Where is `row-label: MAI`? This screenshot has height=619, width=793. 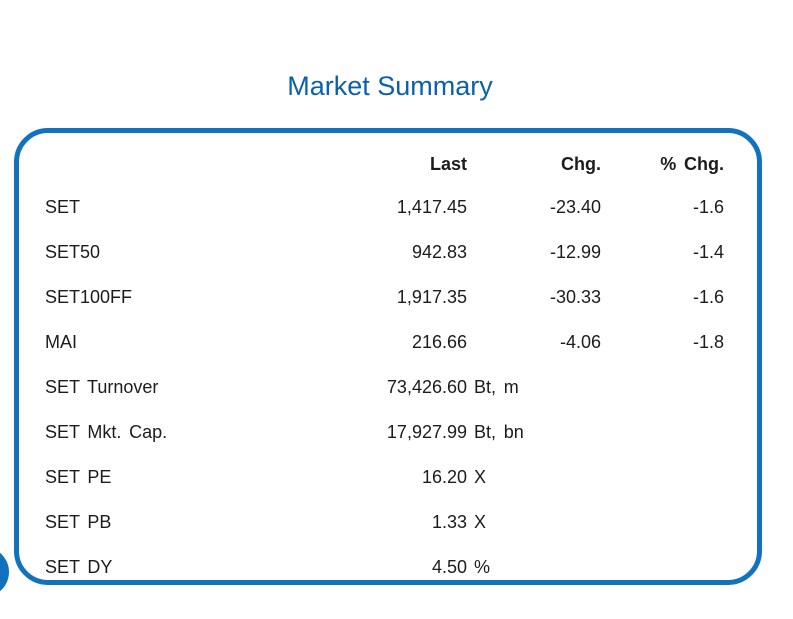 row-label: MAI is located at coordinates (61, 342).